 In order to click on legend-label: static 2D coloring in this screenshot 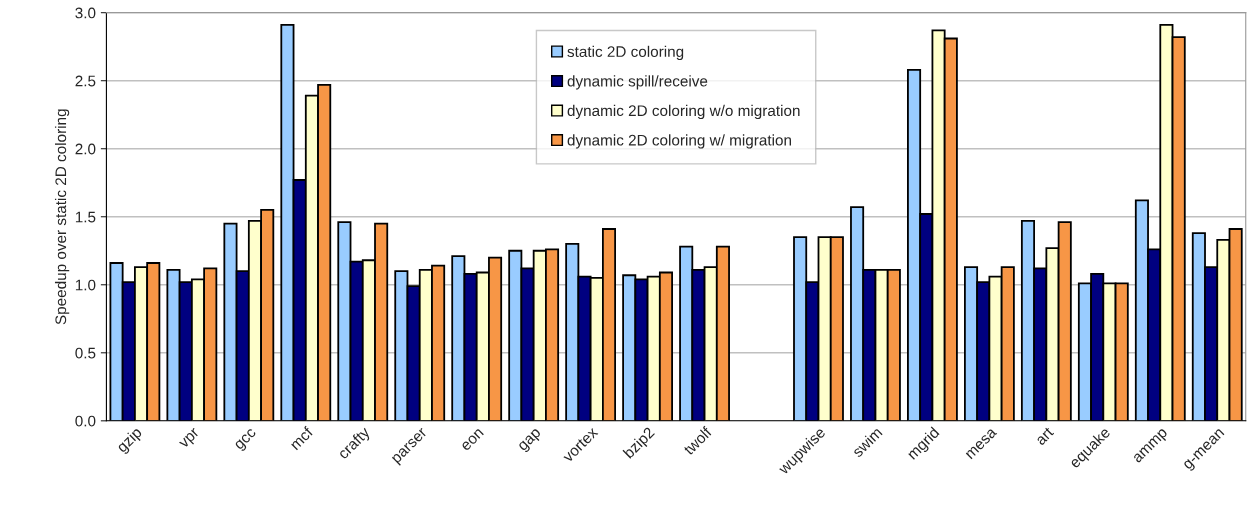, I will do `click(625, 53)`.